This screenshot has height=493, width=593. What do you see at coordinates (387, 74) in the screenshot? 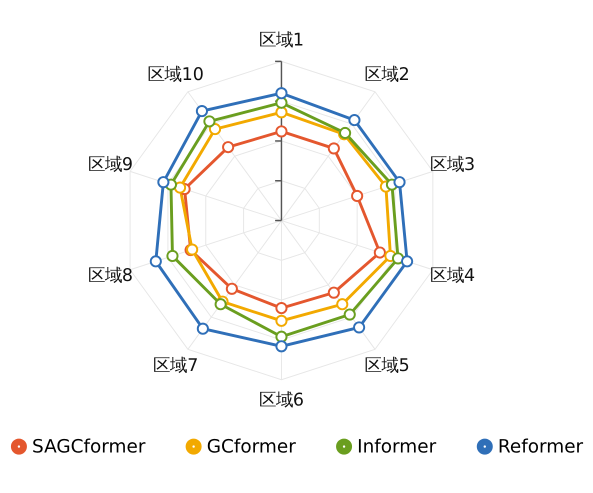
I see `spoke-label: 区域2` at bounding box center [387, 74].